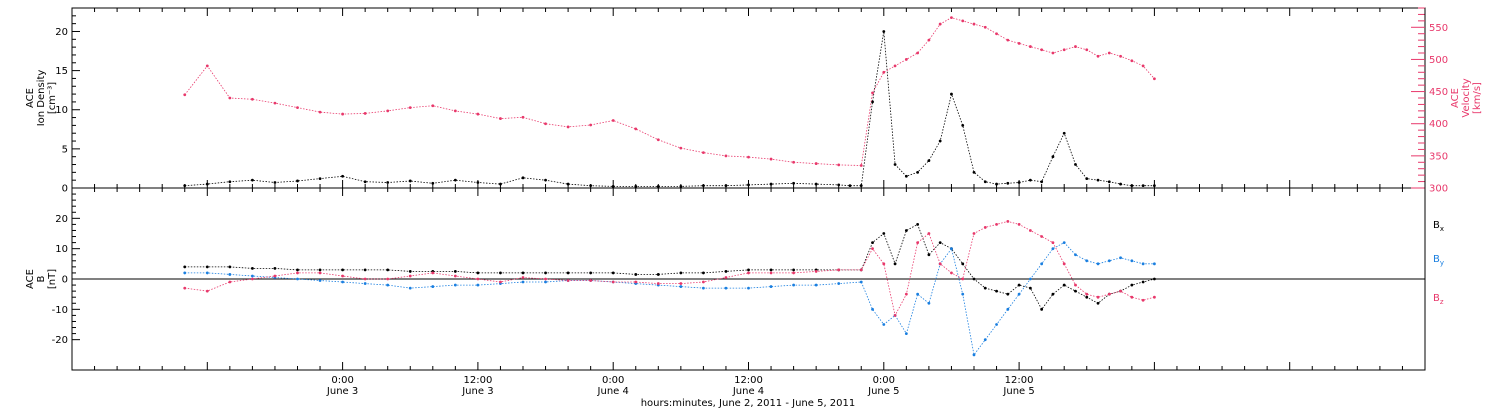 Image resolution: width=1500 pixels, height=410 pixels. Describe the element at coordinates (1436, 298) in the screenshot. I see `legend-bz-base: B` at that location.